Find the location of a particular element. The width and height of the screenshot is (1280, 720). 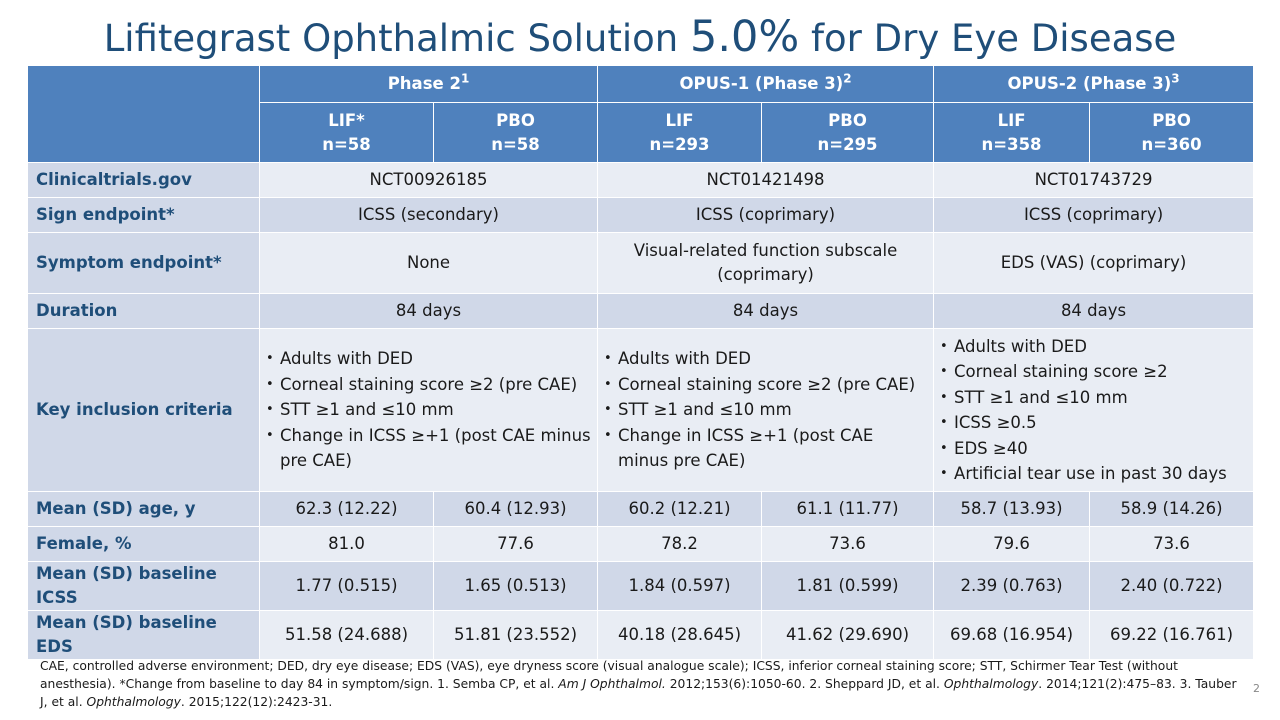

table-cell: 81.0 is located at coordinates (346, 544).